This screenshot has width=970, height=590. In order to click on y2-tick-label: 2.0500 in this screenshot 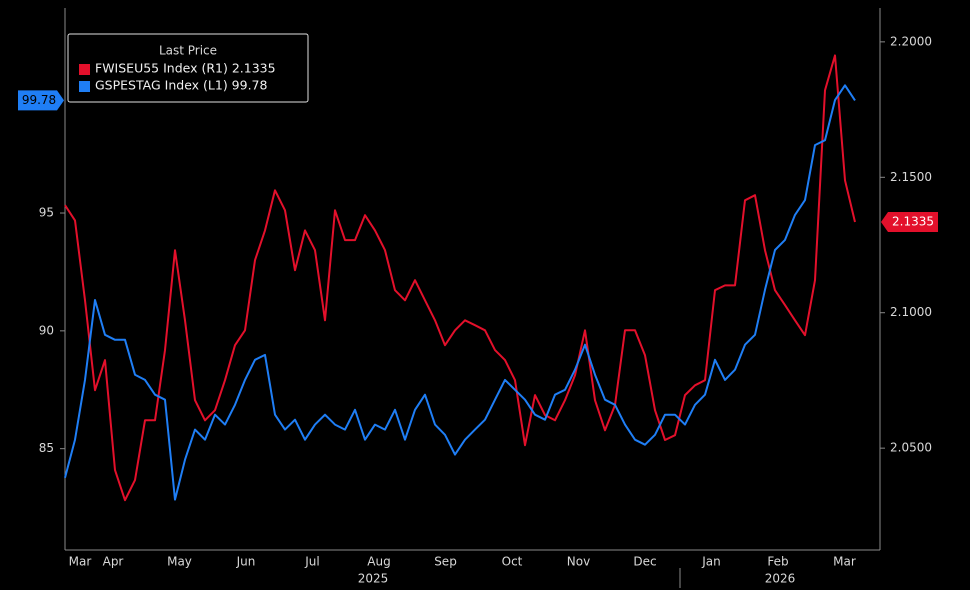, I will do `click(911, 448)`.